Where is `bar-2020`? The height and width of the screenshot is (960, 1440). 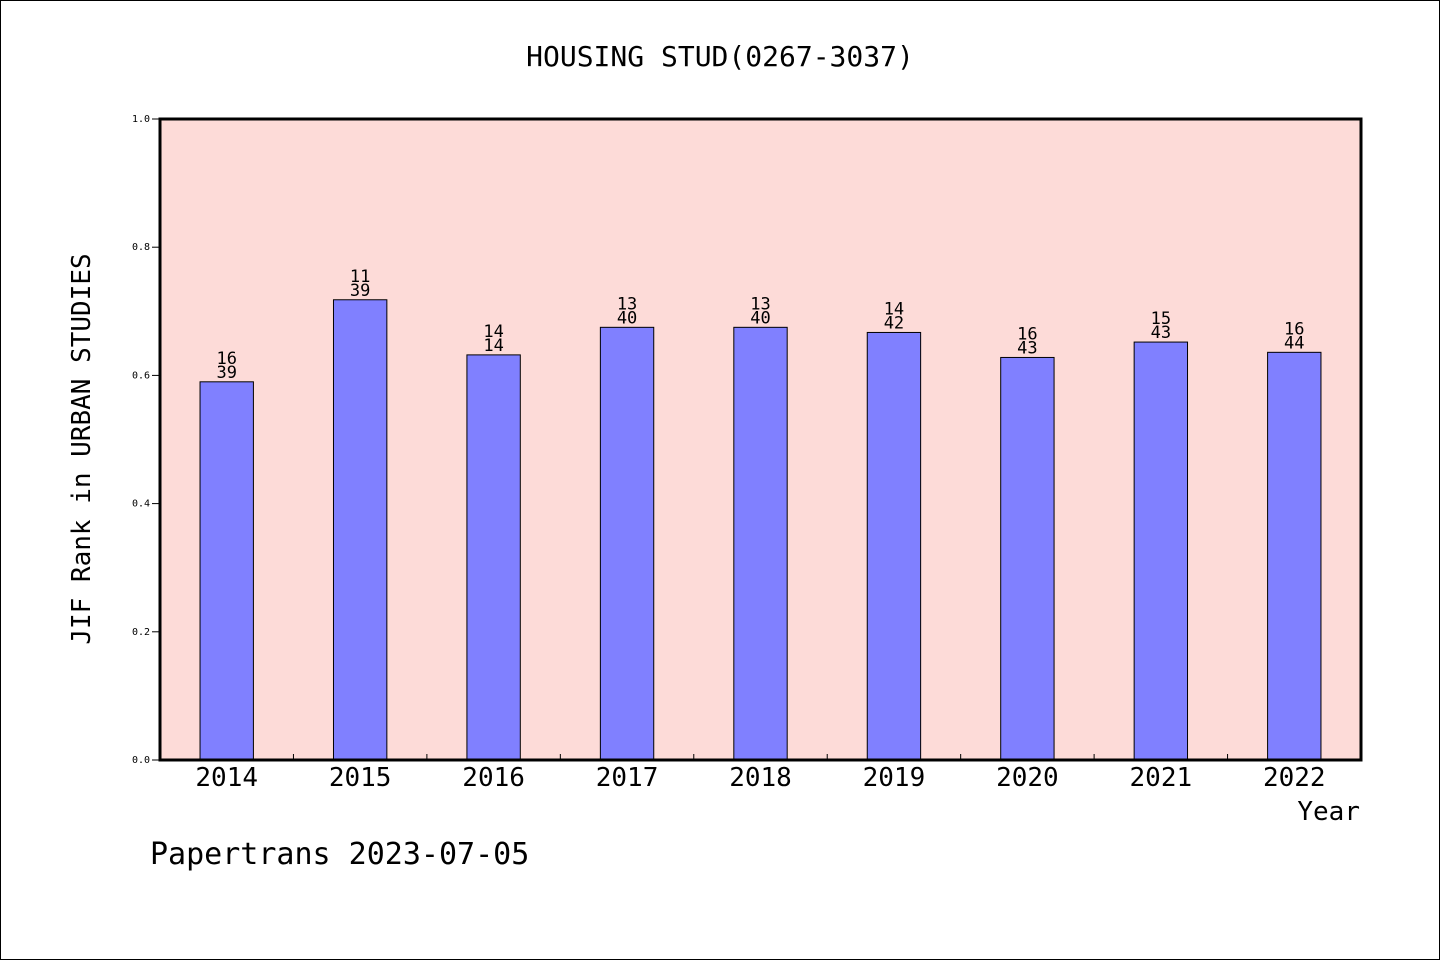
bar-2020 is located at coordinates (1027, 558).